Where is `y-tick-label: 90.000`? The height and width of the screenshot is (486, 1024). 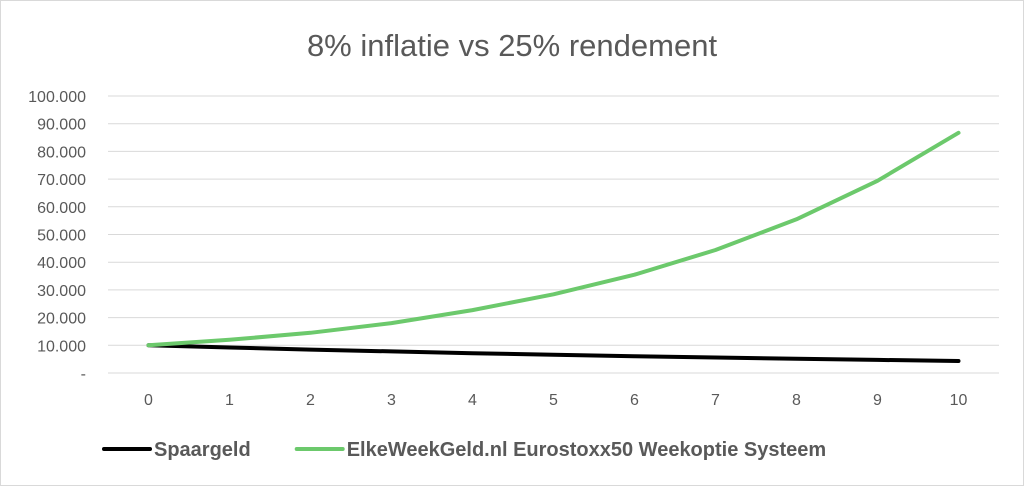
y-tick-label: 90.000 is located at coordinates (61, 125).